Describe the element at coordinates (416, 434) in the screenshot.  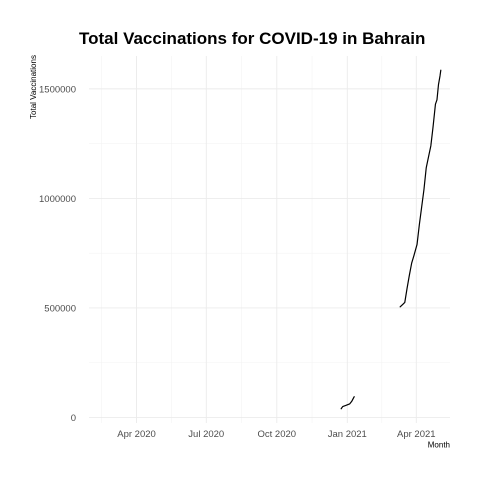
I see `x-tick-label: Apr 2021` at that location.